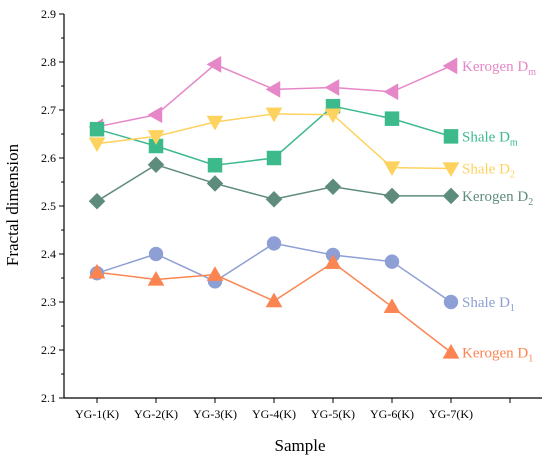 The width and height of the screenshot is (550, 460). What do you see at coordinates (451, 414) in the screenshot?
I see `x-tick-label: YG-7(K)` at bounding box center [451, 414].